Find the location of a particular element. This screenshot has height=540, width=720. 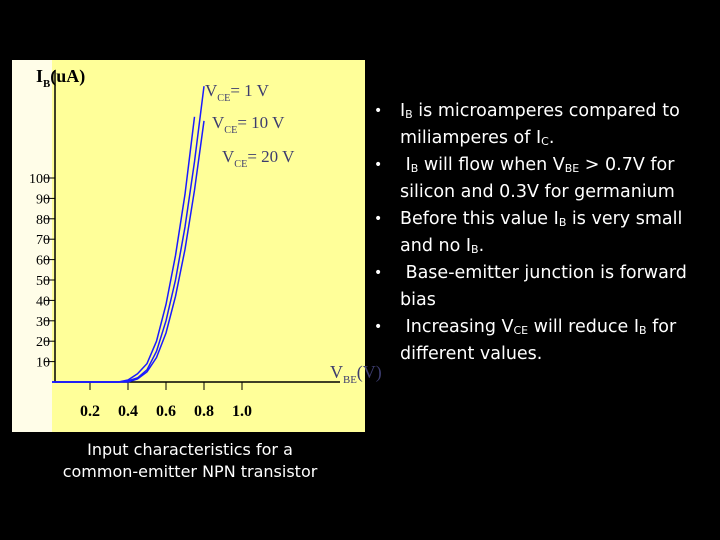

y-tick-label: 30 is located at coordinates (43, 322).